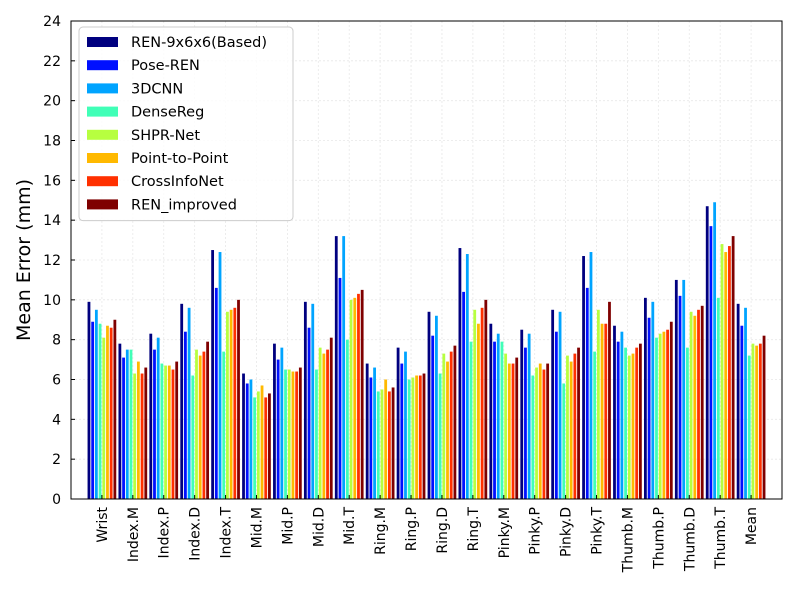 The image size is (800, 600). Describe the element at coordinates (165, 66) in the screenshot. I see `legend-label: Pose-REN` at that location.